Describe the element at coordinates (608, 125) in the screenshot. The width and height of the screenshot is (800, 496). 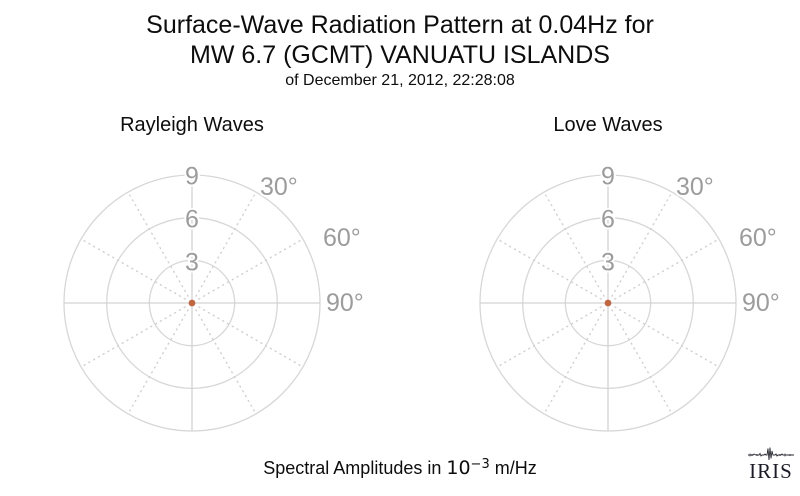
I see `love-plot-title: Love Waves` at that location.